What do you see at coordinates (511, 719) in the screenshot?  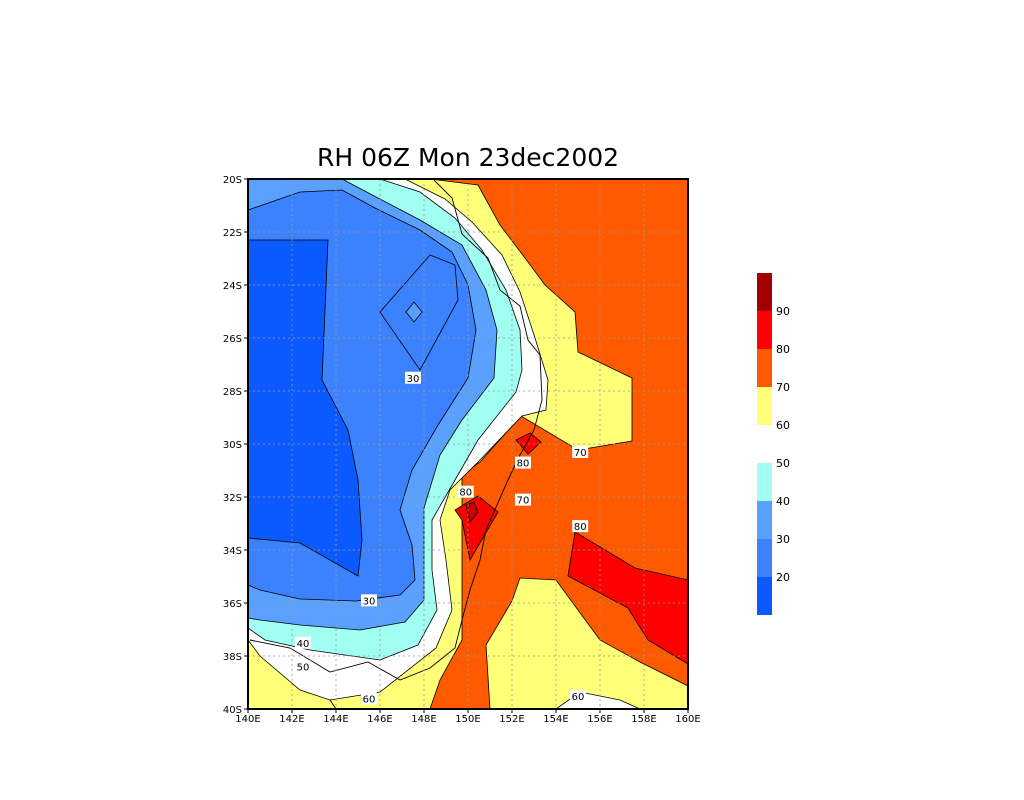 I see `x-tick-label: 152E` at bounding box center [511, 719].